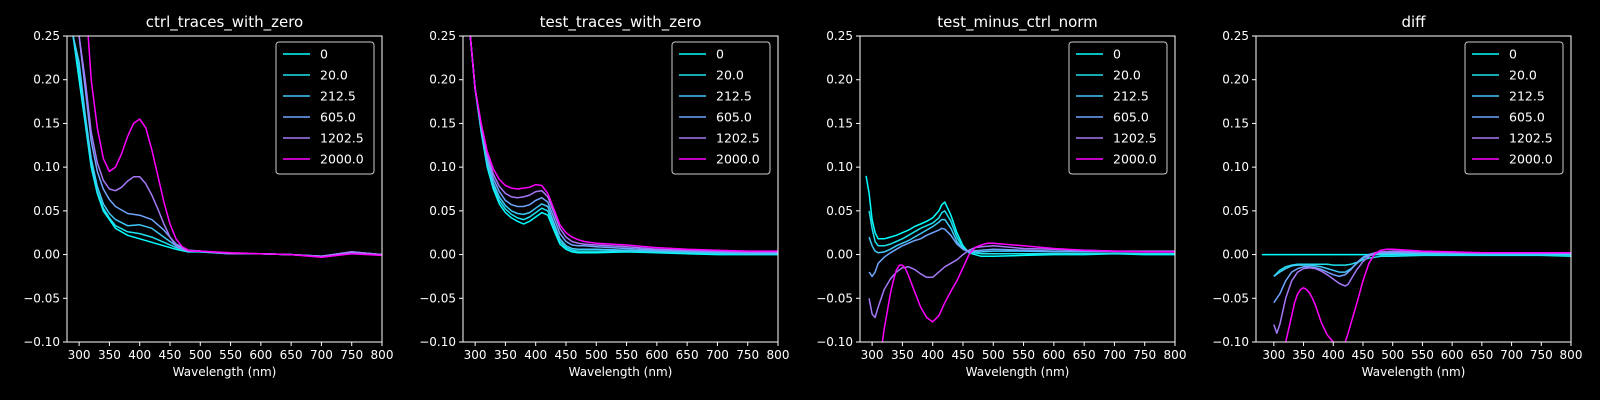 This screenshot has height=400, width=1600. What do you see at coordinates (734, 117) in the screenshot?
I see `legend-label: 605.0` at bounding box center [734, 117].